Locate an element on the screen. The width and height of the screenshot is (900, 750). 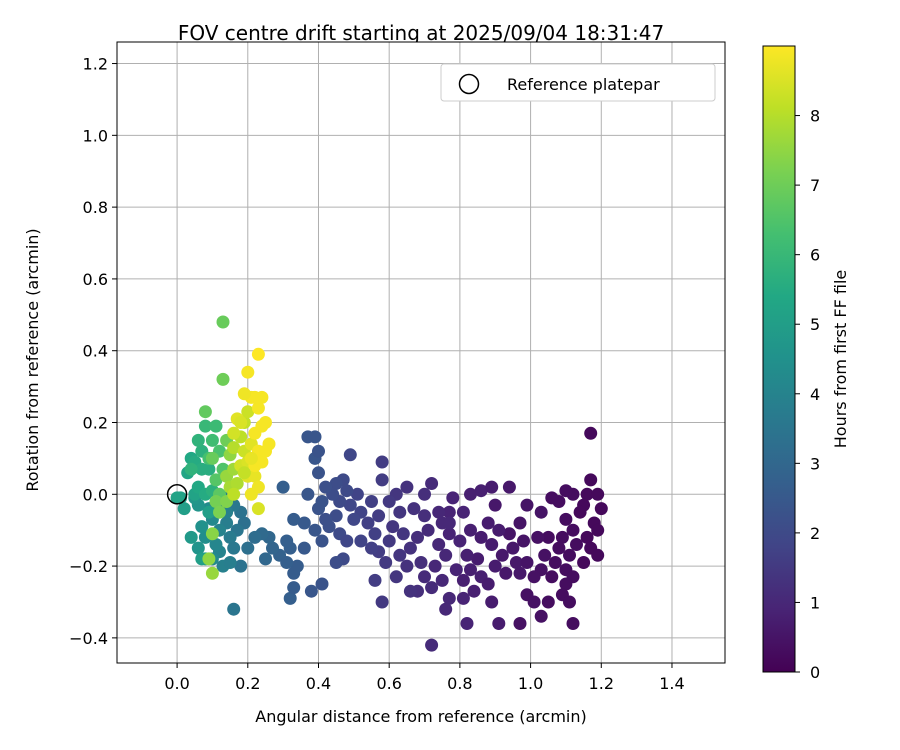
colorbar-gradient is located at coordinates (779, 359).